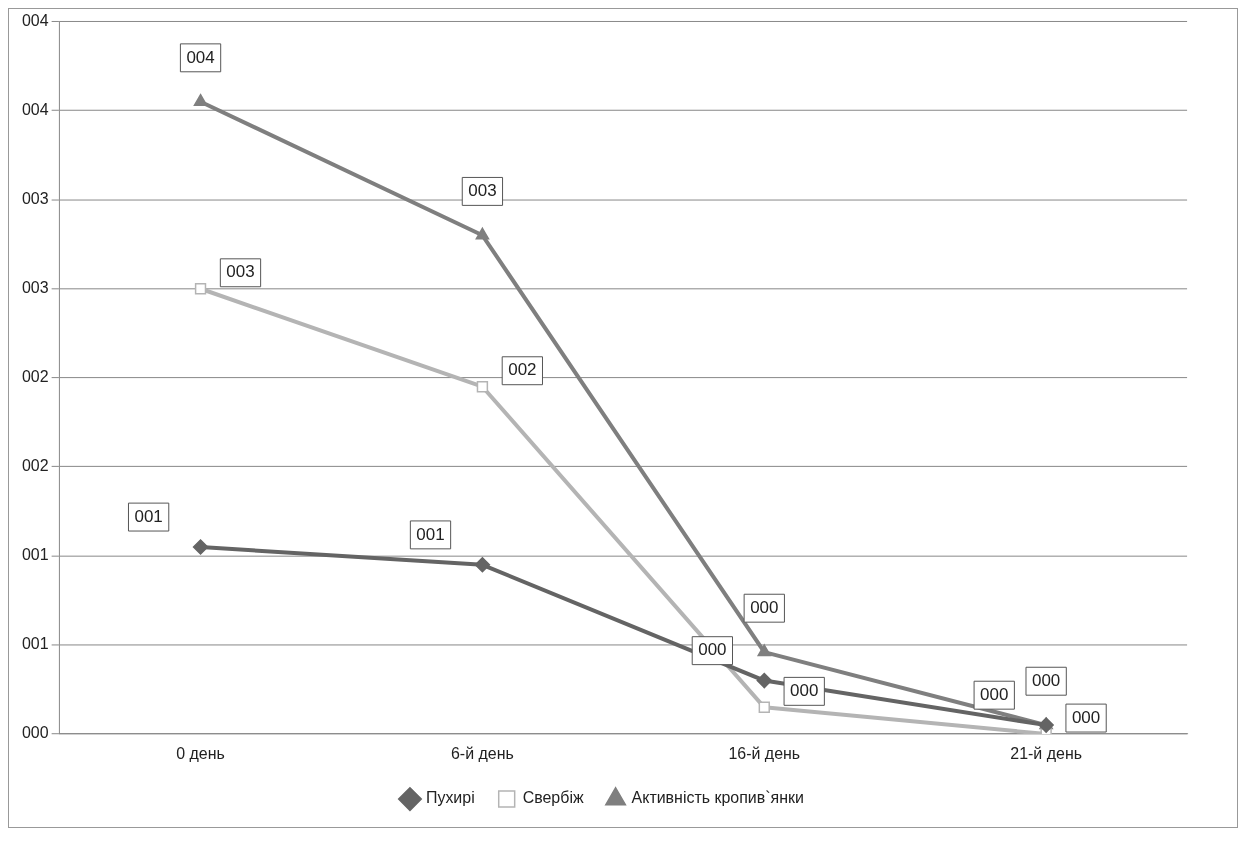  What do you see at coordinates (717, 798) in the screenshot?
I see `legend-label: Активність кропив`янки` at bounding box center [717, 798].